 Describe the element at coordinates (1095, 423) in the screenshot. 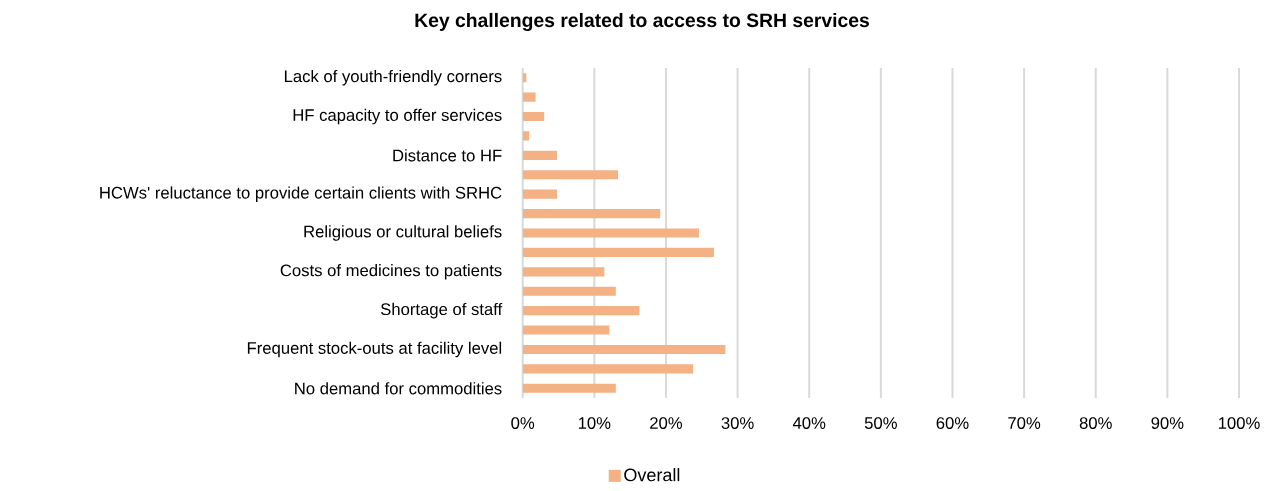

I see `x-tick-label: 80%` at that location.